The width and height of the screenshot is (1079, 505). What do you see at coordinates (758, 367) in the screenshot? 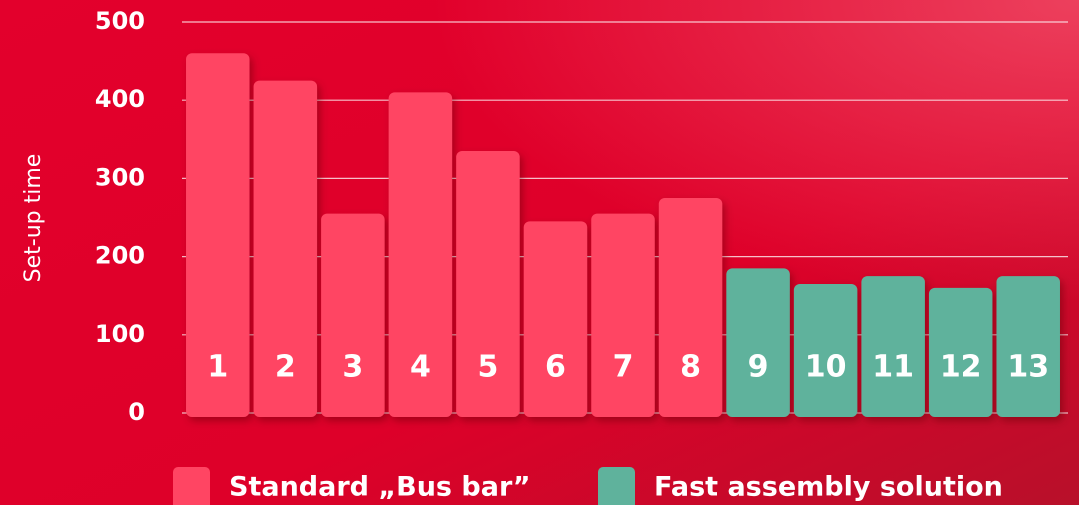
I see `category-label: 9` at bounding box center [758, 367].